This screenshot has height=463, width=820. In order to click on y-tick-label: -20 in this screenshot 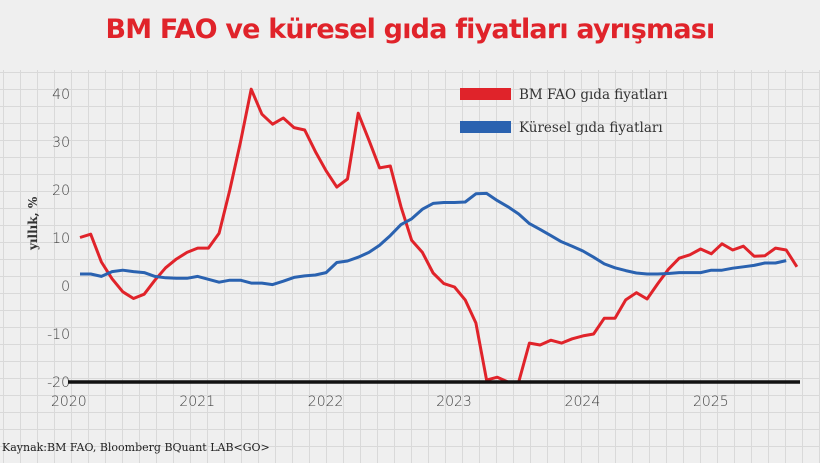, I will do `click(58, 383)`.